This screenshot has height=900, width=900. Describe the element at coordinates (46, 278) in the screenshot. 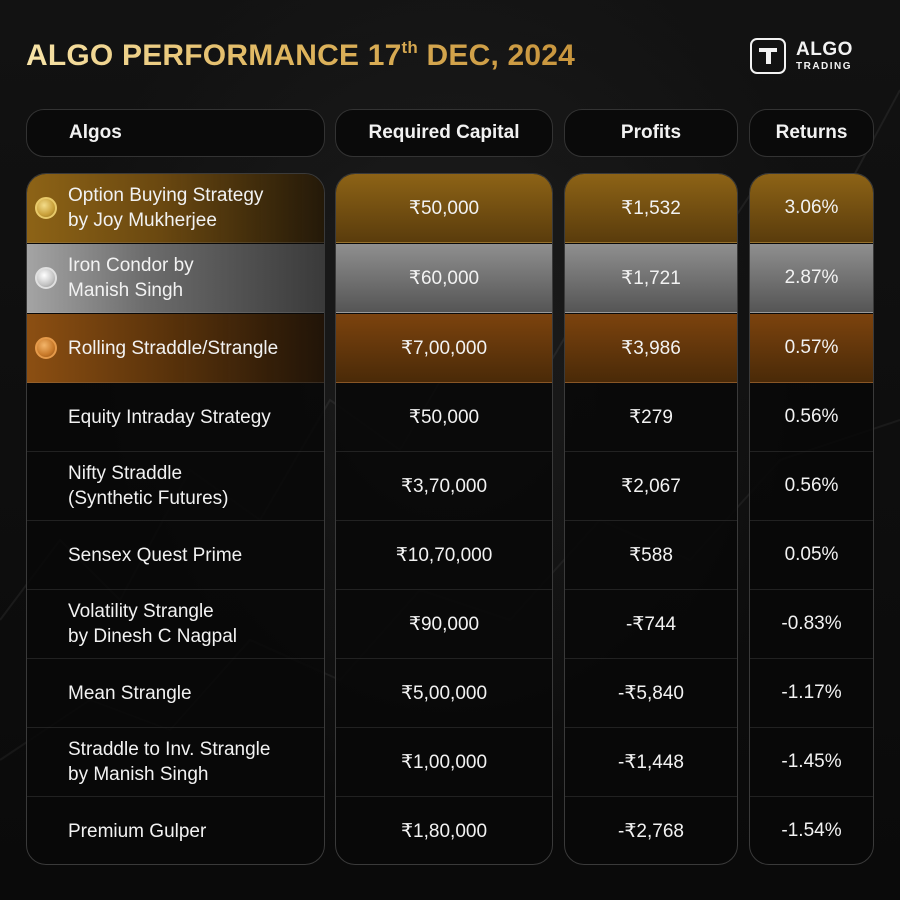

I see `silver-medal-icon` at that location.